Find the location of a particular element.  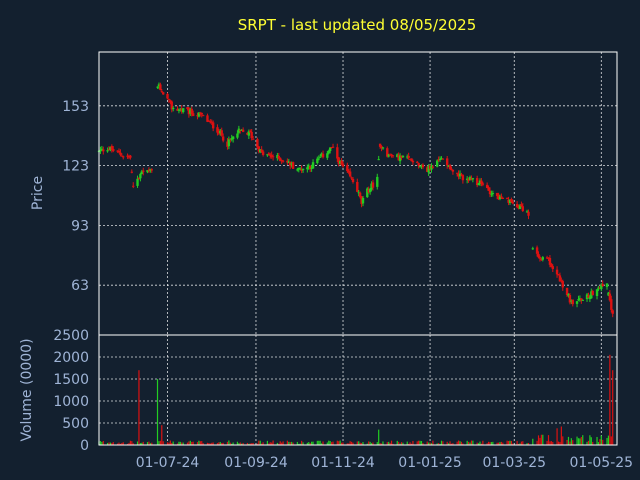

x-tick-label: 01-01-25 is located at coordinates (430, 463).